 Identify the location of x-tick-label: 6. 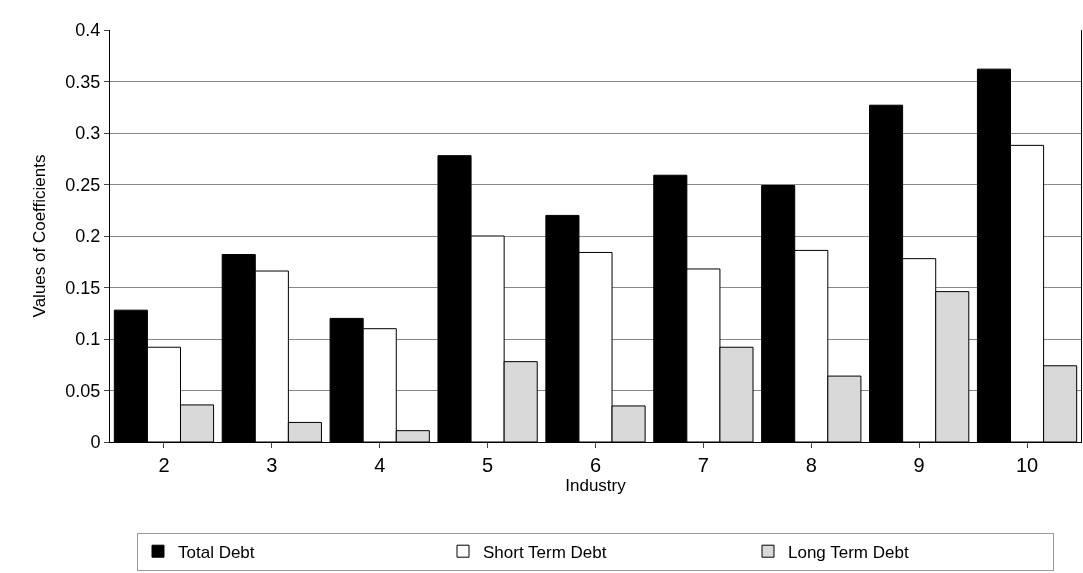
(595, 465).